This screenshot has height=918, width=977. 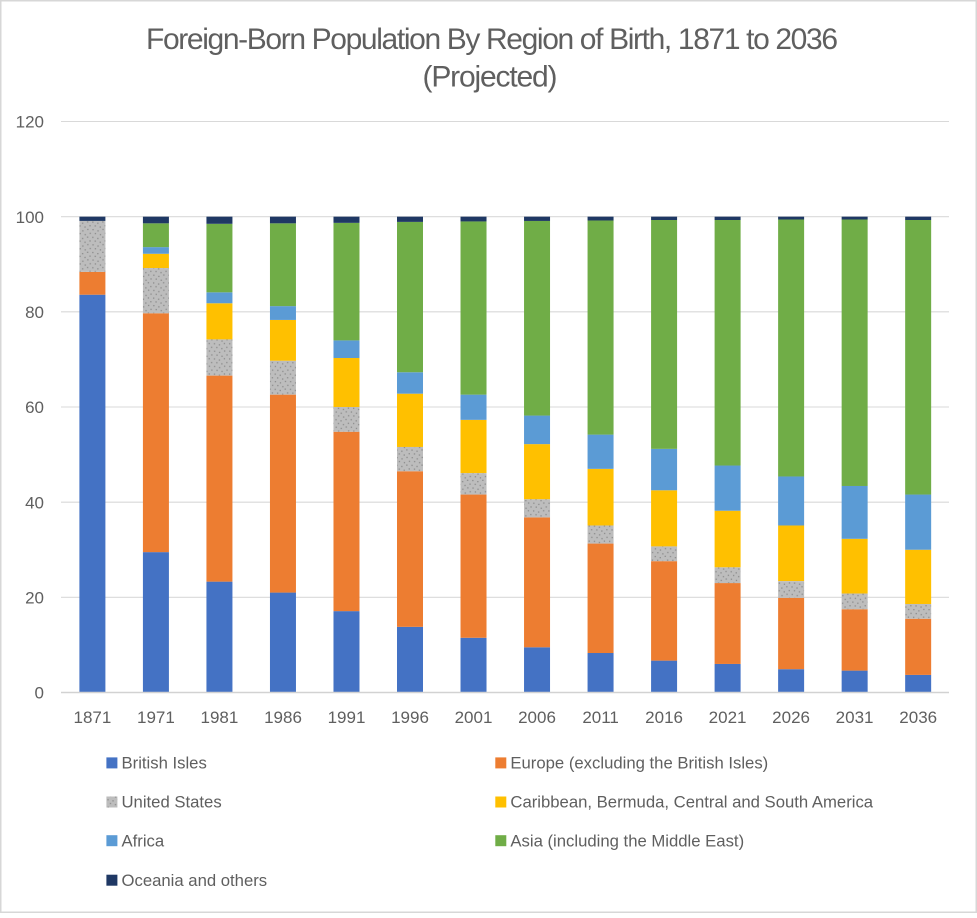 What do you see at coordinates (474, 717) in the screenshot?
I see `svg-text: 2001` at bounding box center [474, 717].